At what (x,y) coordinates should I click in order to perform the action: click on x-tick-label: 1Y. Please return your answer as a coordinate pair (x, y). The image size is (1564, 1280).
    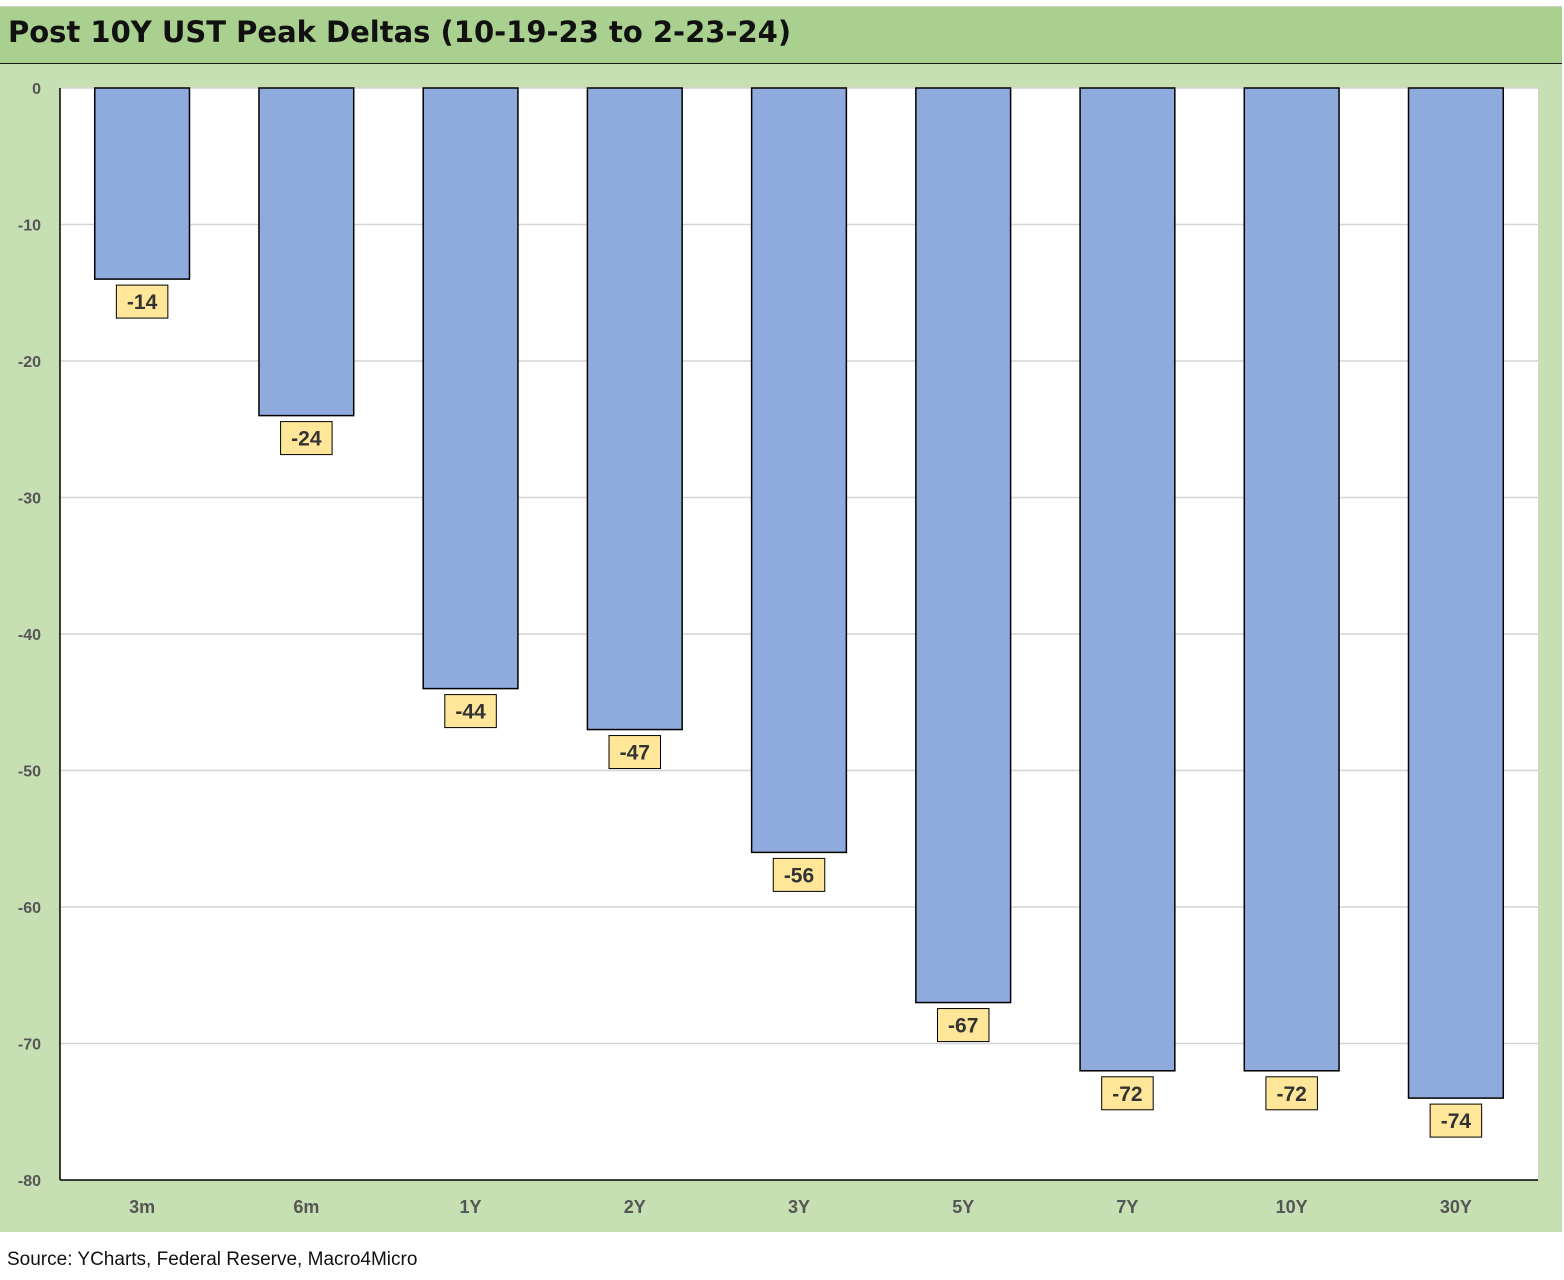
    Looking at the image, I should click on (471, 1207).